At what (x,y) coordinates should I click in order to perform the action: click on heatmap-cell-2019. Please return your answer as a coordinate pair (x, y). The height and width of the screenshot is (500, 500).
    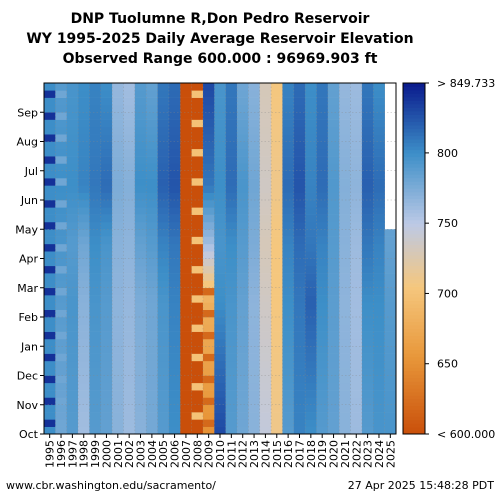
    Looking at the image, I should click on (322, 255).